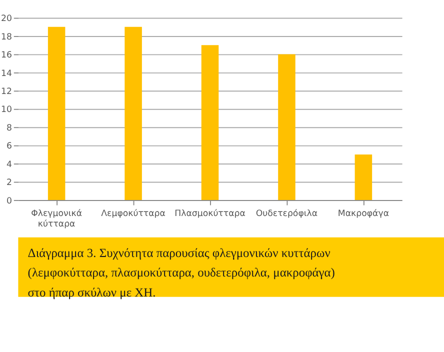 This screenshot has width=444, height=352. What do you see at coordinates (6, 110) in the screenshot?
I see `y-tick-label: 10` at bounding box center [6, 110].